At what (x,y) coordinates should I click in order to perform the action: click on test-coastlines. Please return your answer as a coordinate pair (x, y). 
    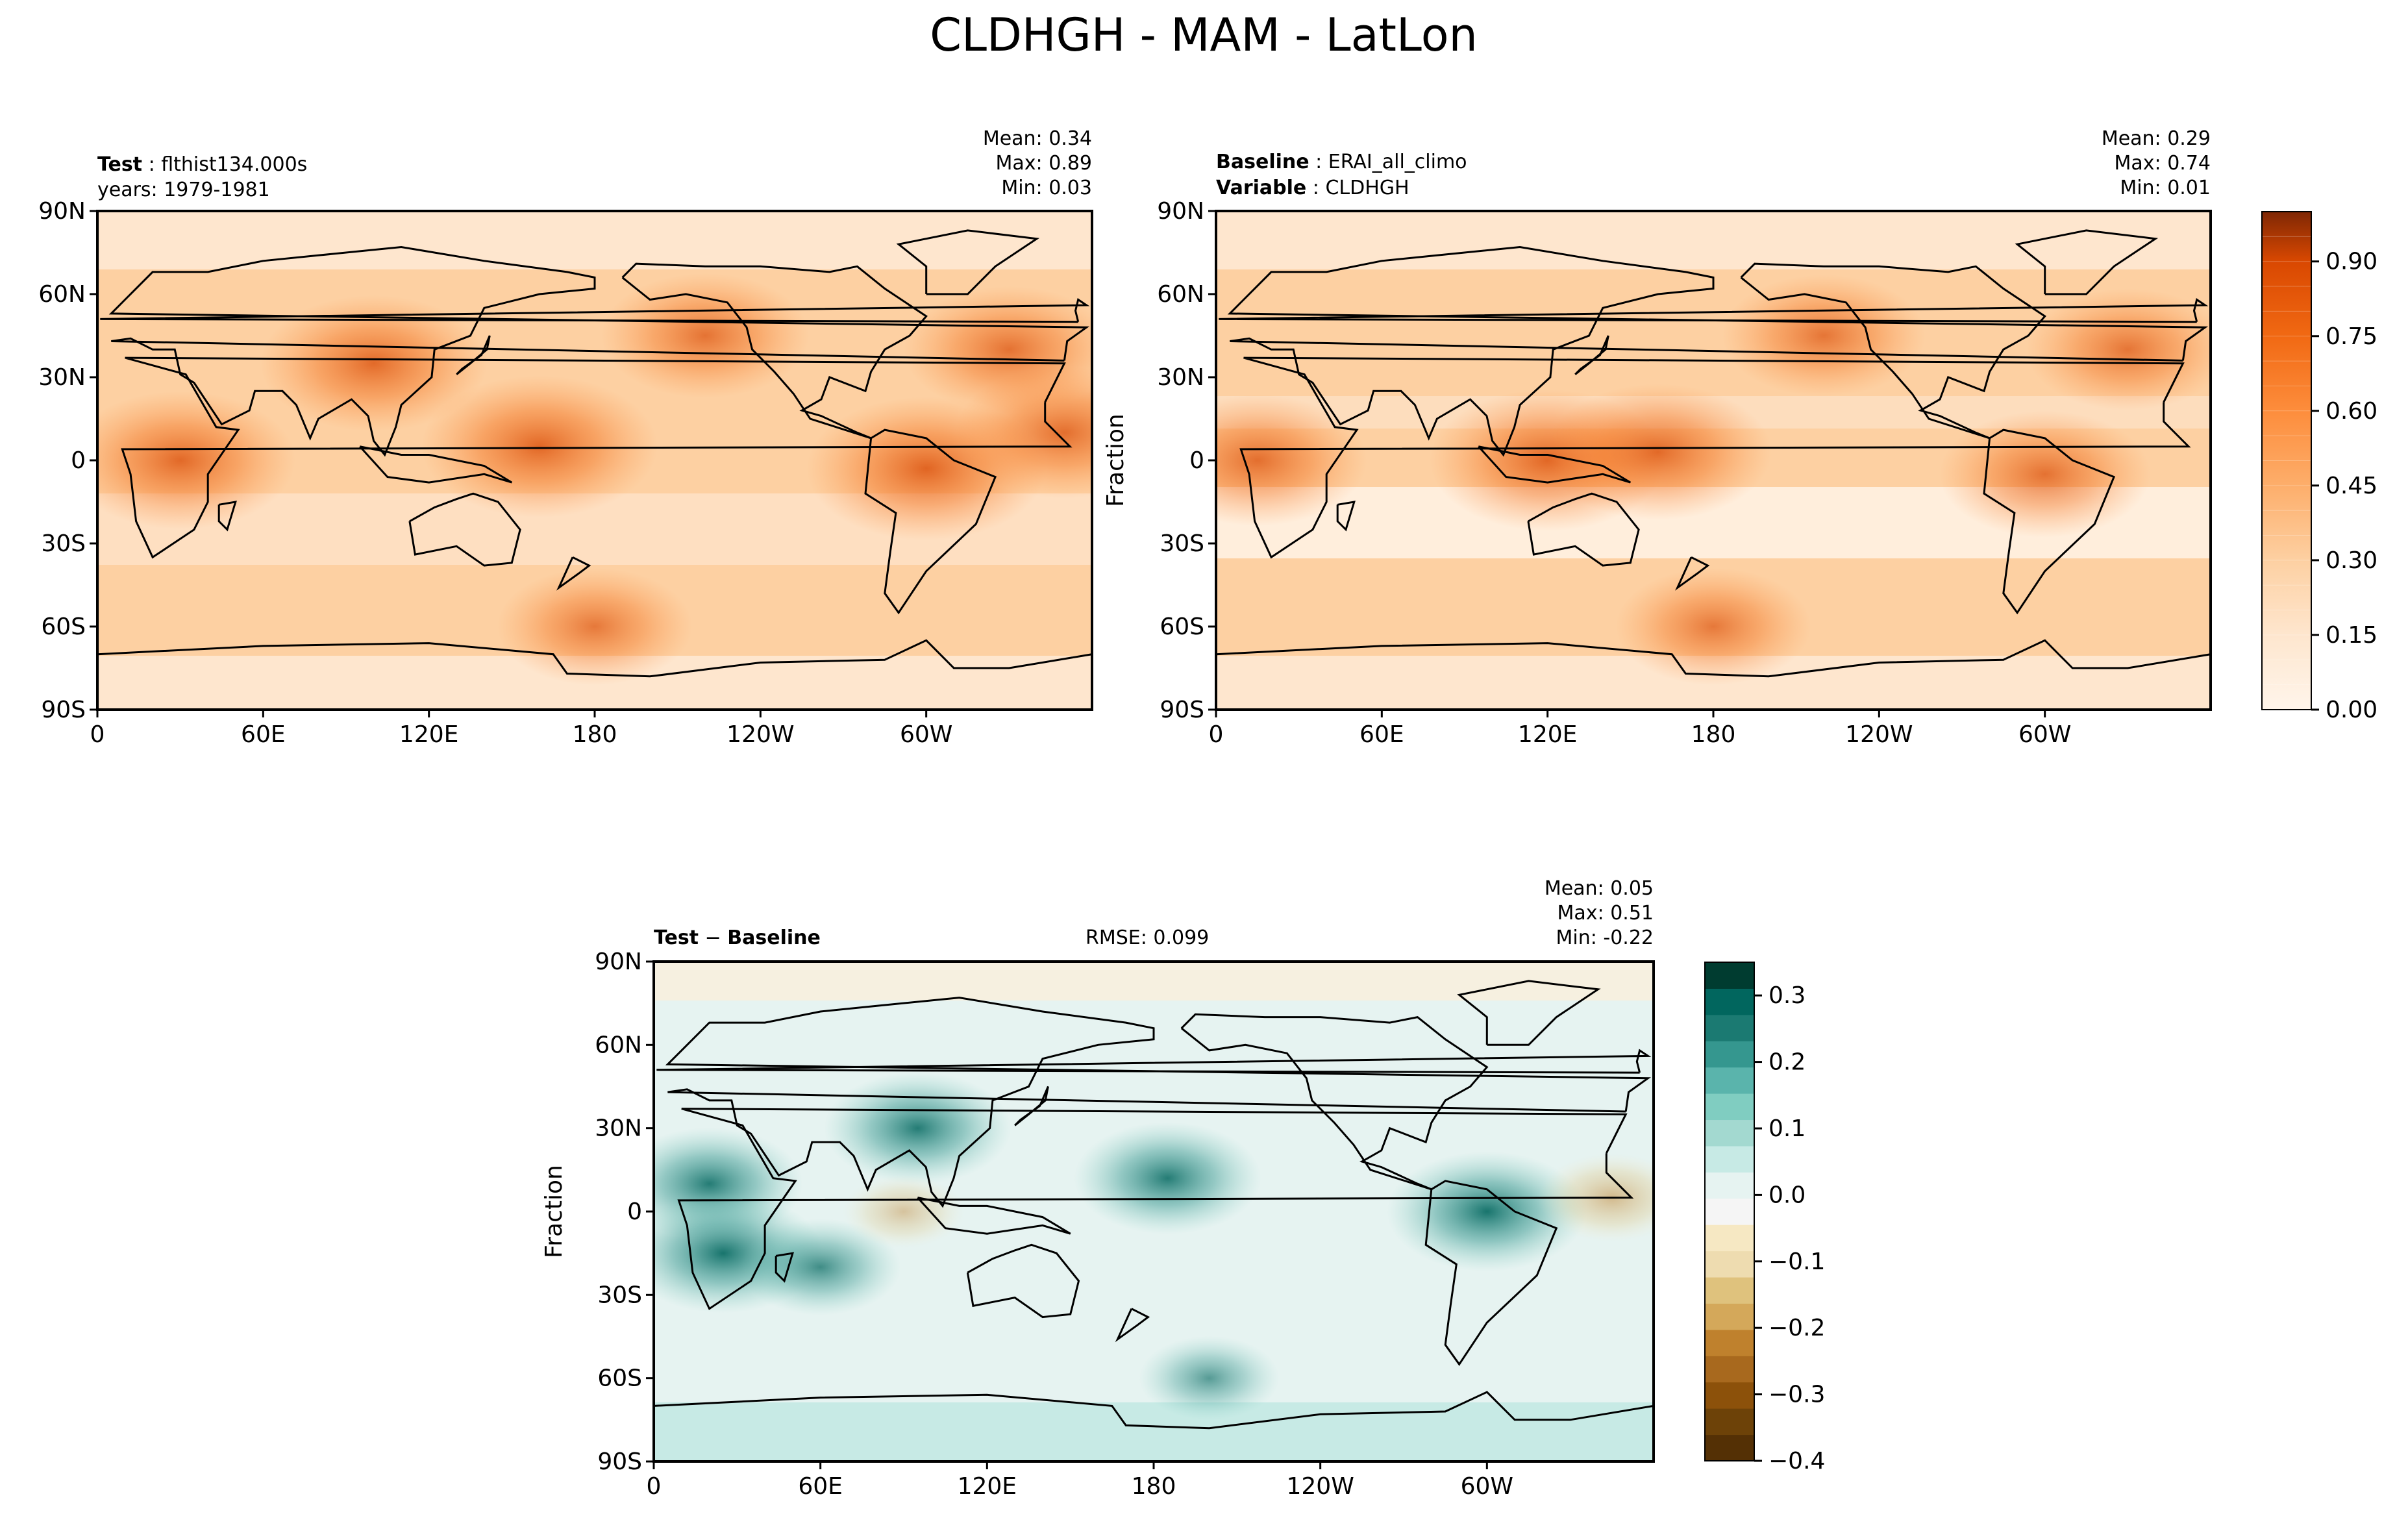
    Looking at the image, I should click on (594, 469).